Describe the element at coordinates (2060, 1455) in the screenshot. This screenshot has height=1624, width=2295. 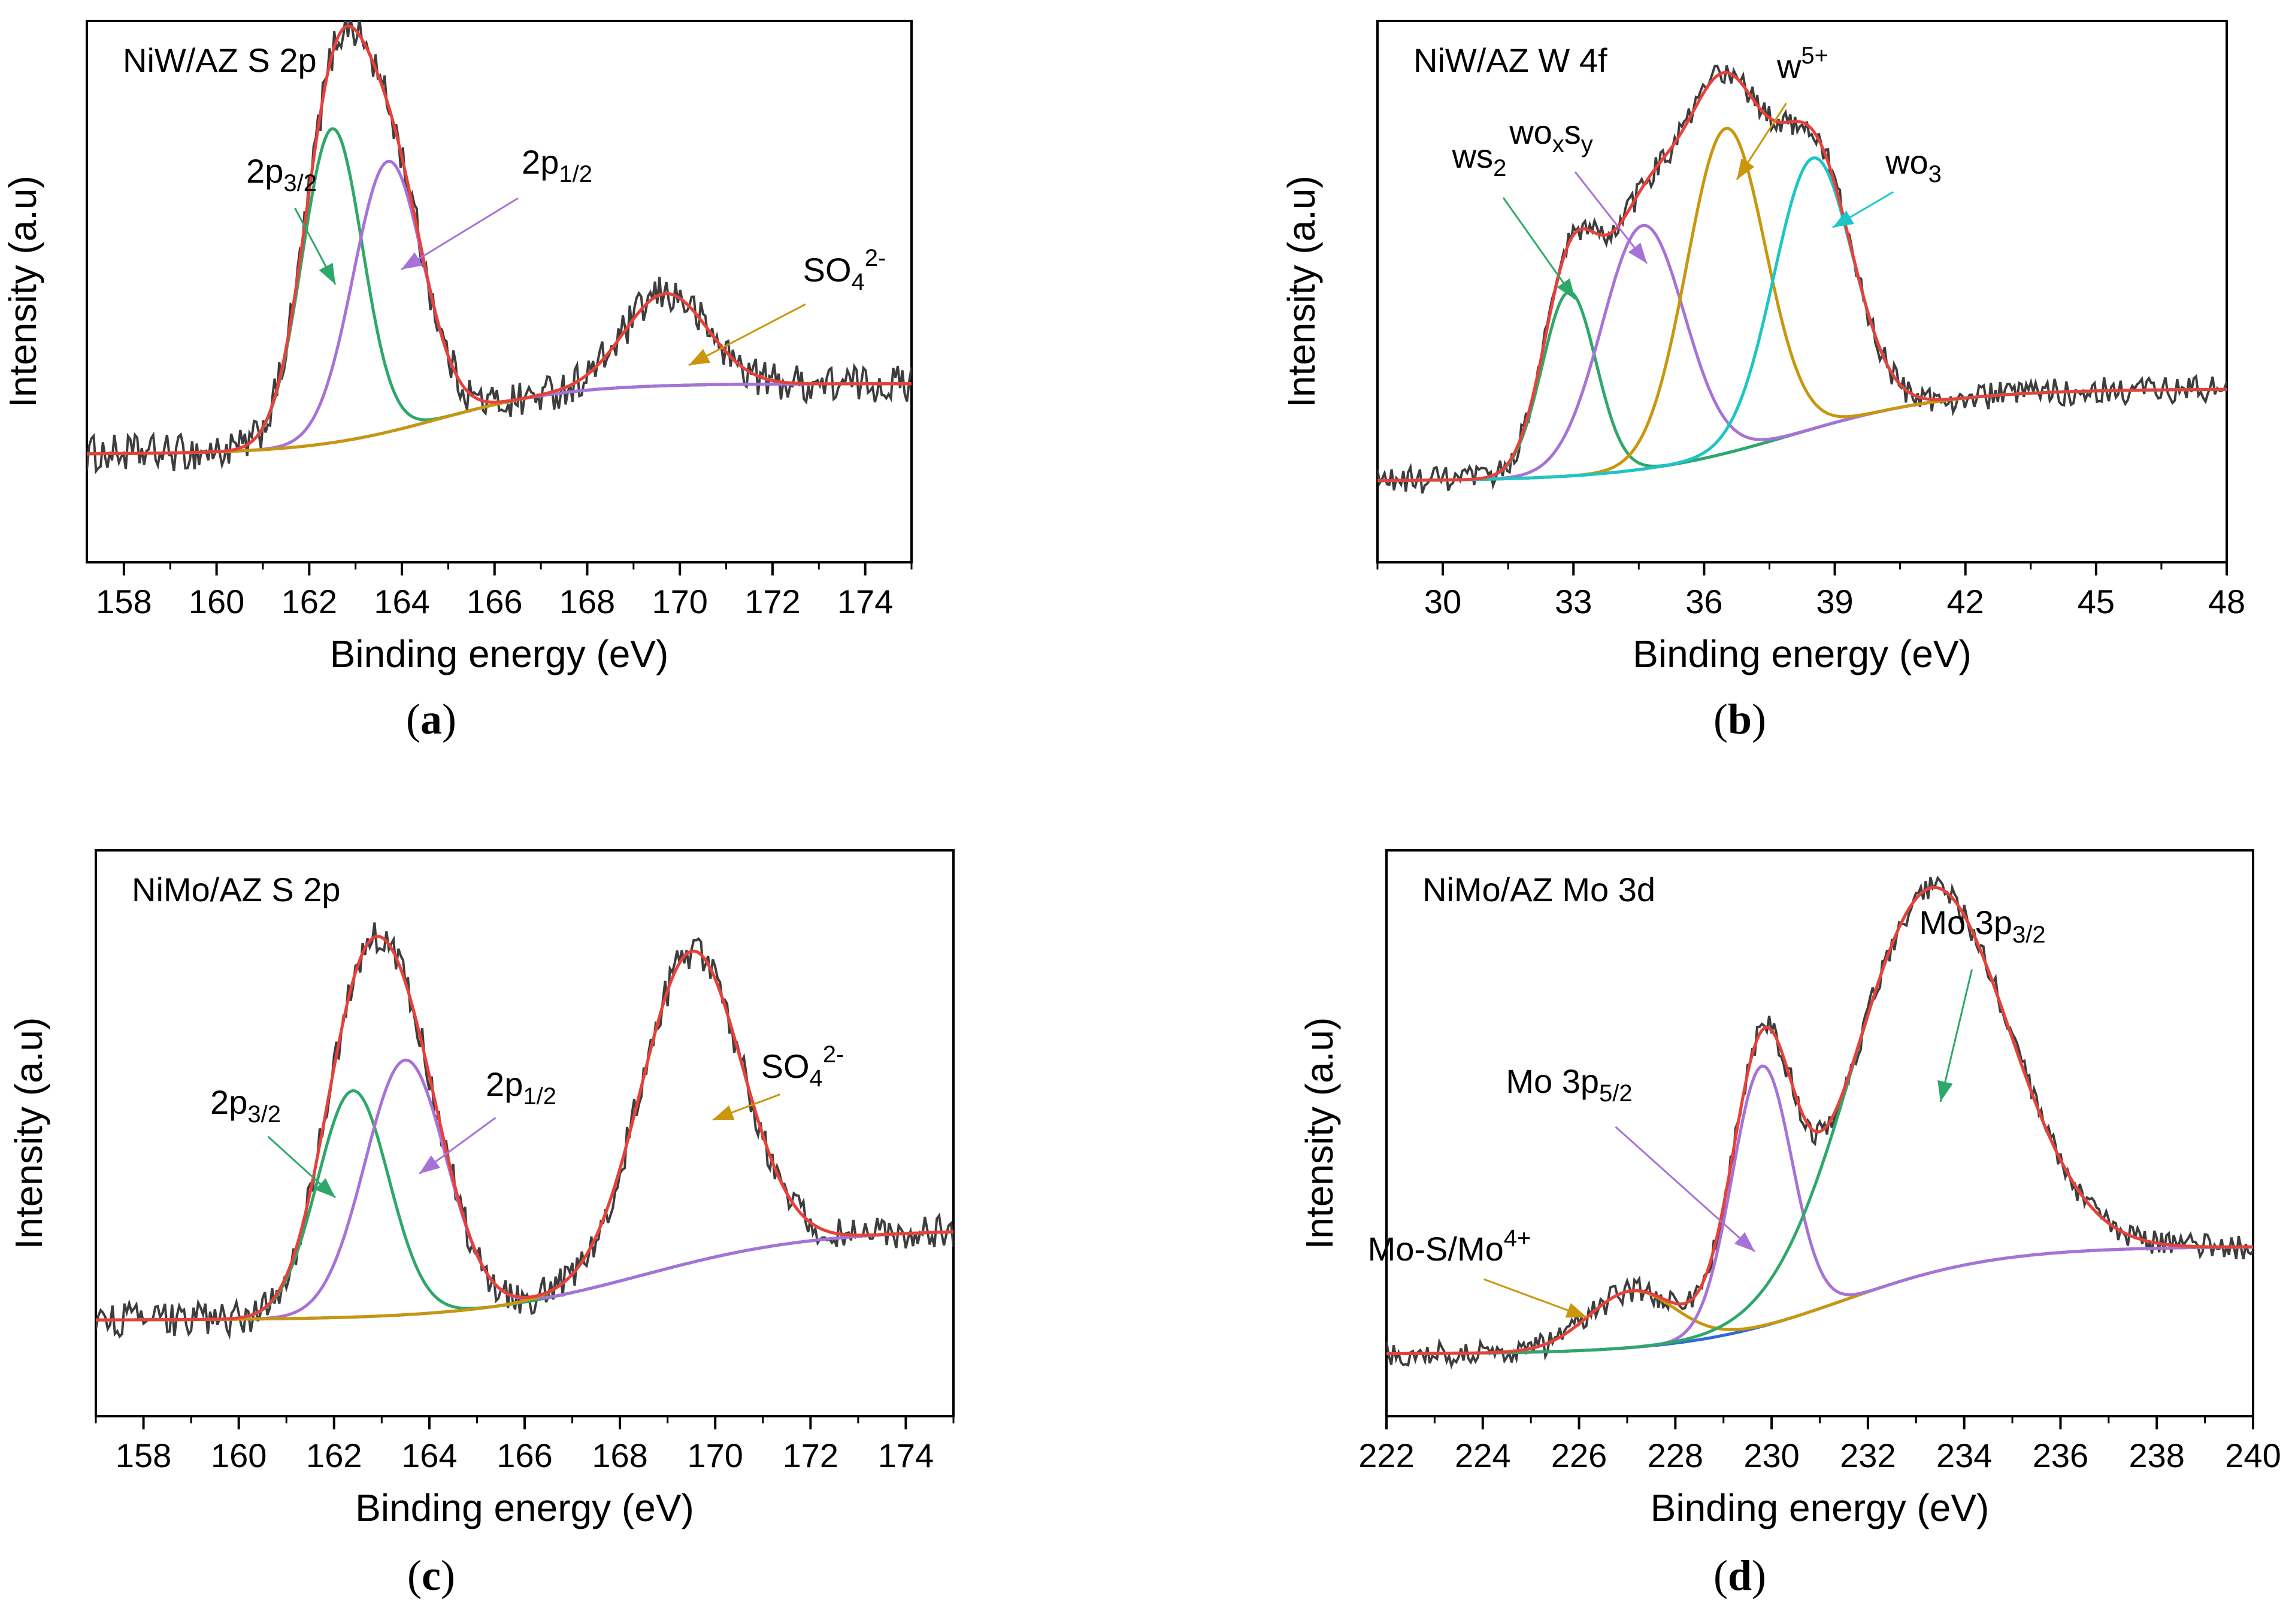
I see `x-tick-label: 236` at that location.